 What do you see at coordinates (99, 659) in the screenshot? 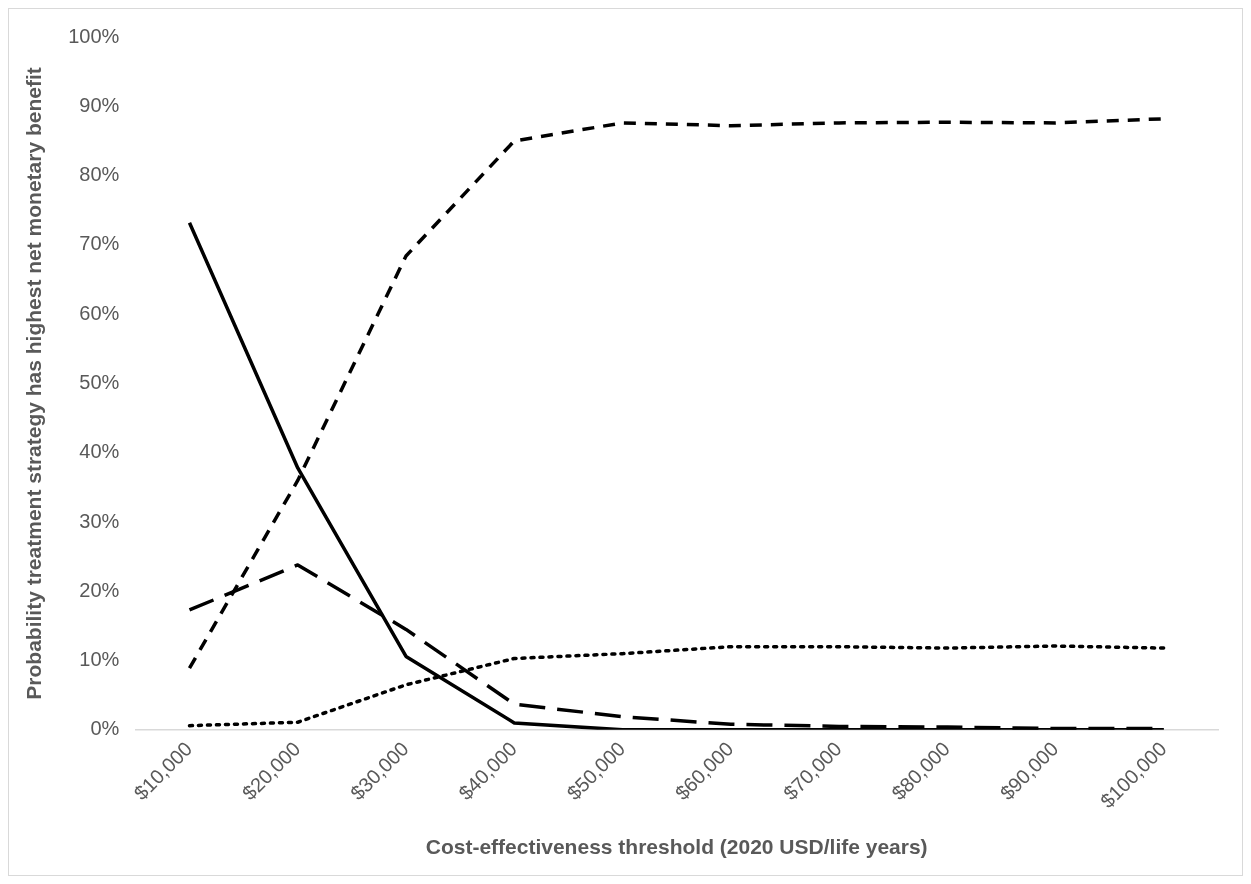
I see `y-tick-label: 10%` at bounding box center [99, 659].